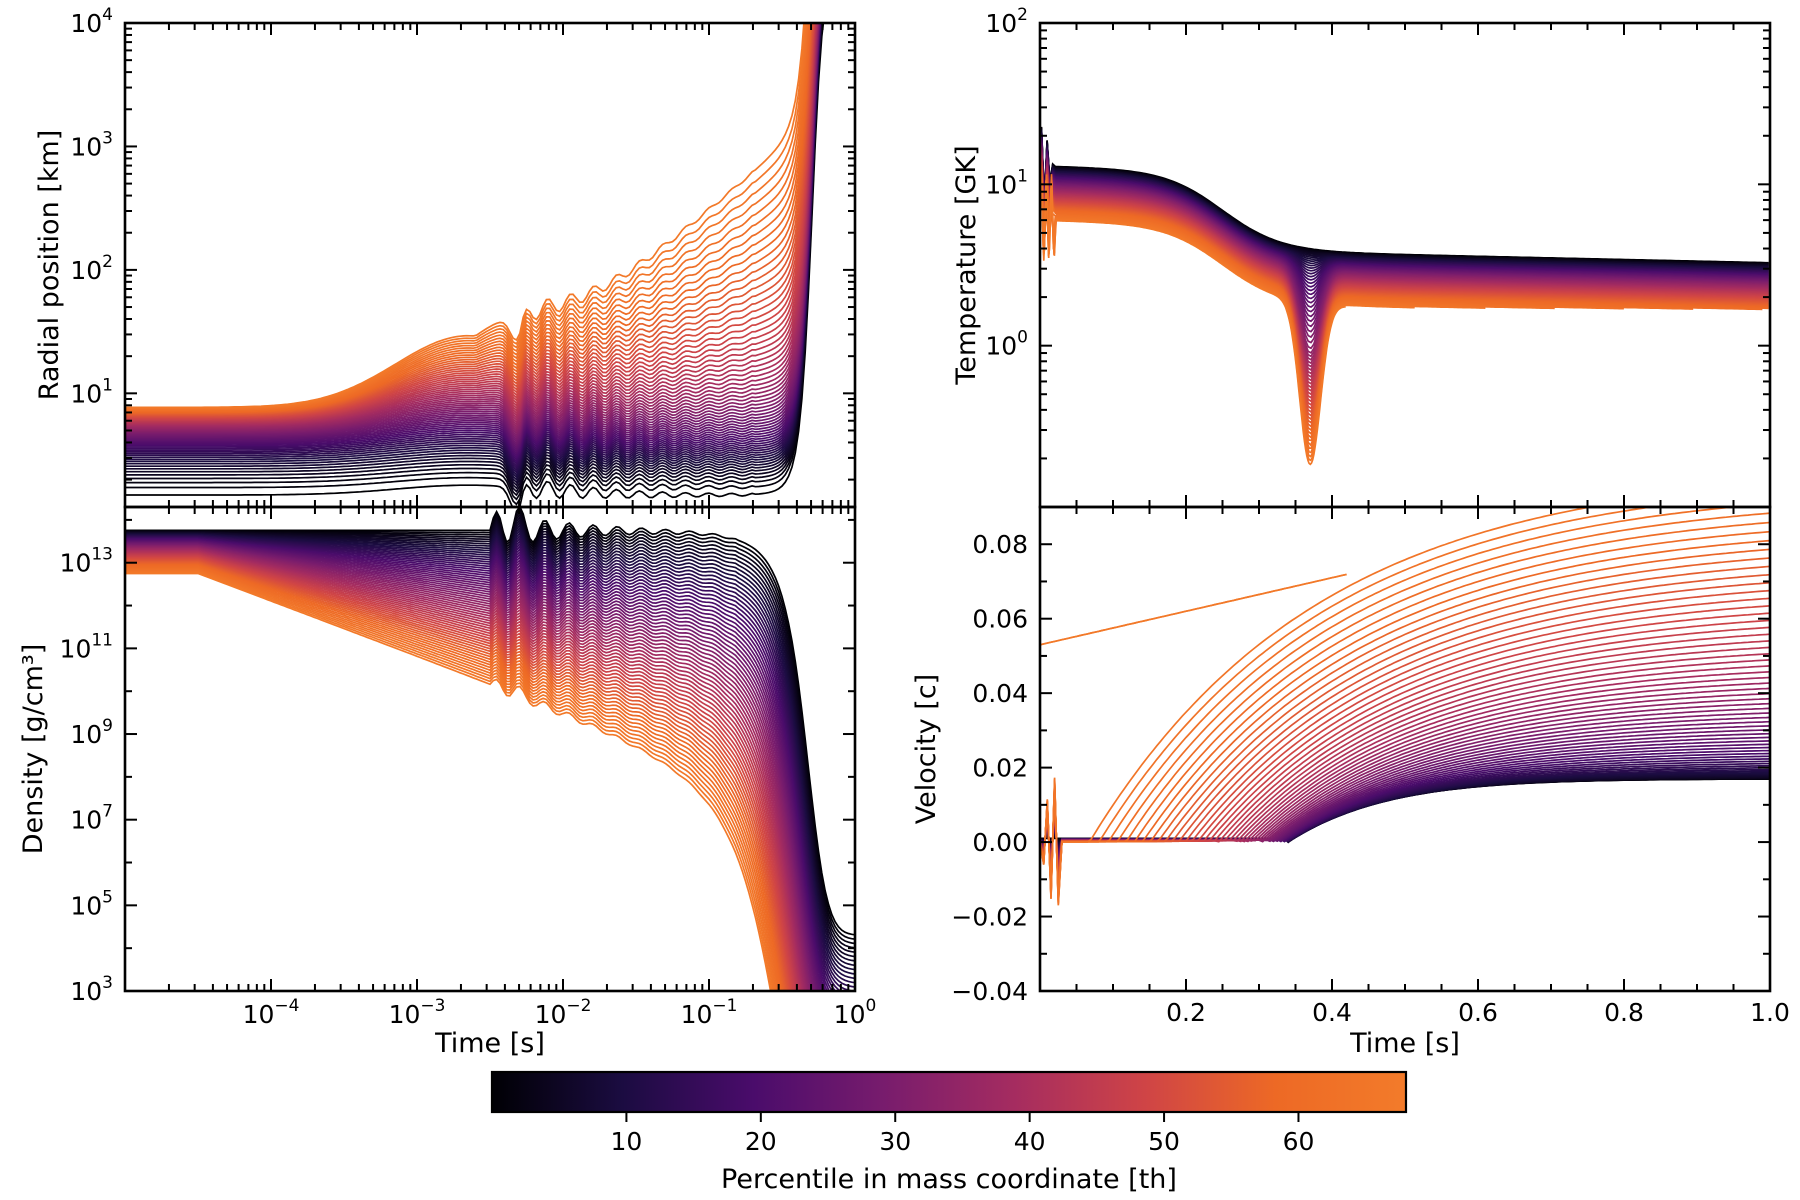  Describe the element at coordinates (1000, 768) in the screenshot. I see `y-tick-label: 0.02` at that location.